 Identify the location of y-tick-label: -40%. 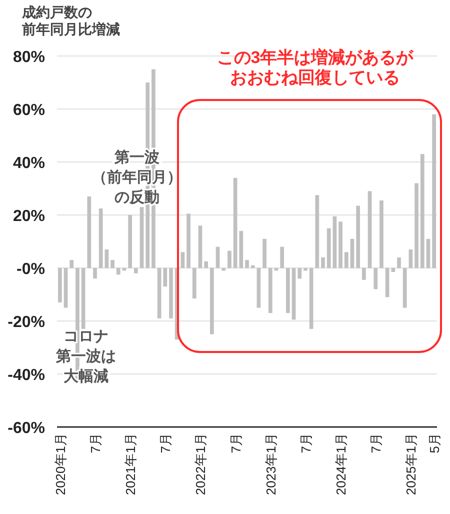
(26, 375).